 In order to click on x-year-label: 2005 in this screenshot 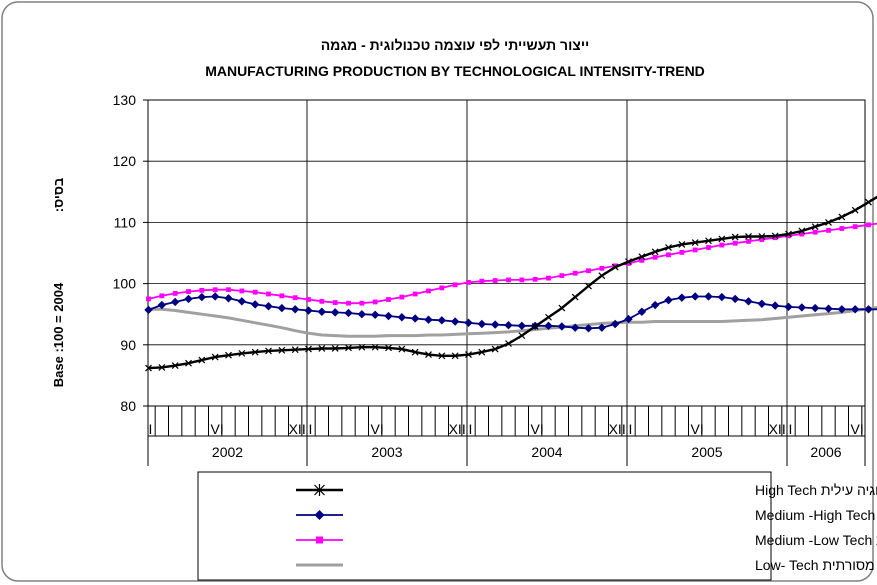, I will do `click(706, 452)`.